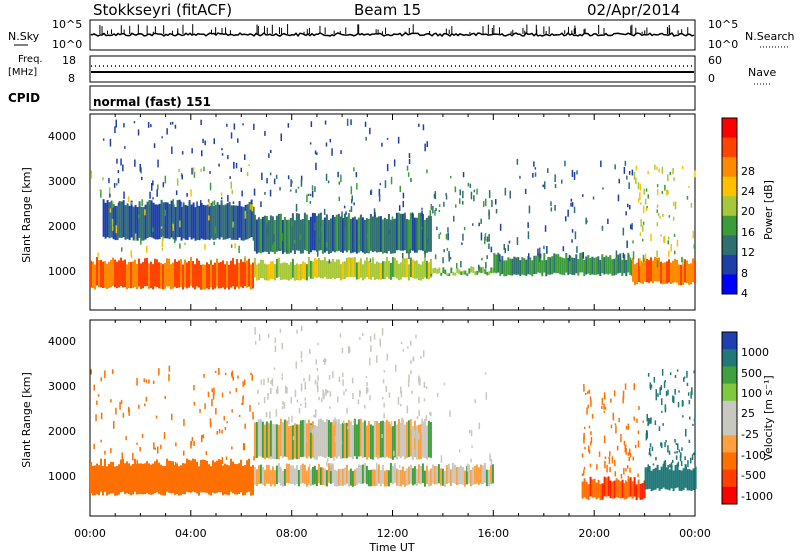 Image resolution: width=800 pixels, height=558 pixels. Describe the element at coordinates (191, 533) in the screenshot. I see `x-tick-0400: 04:00` at that location.